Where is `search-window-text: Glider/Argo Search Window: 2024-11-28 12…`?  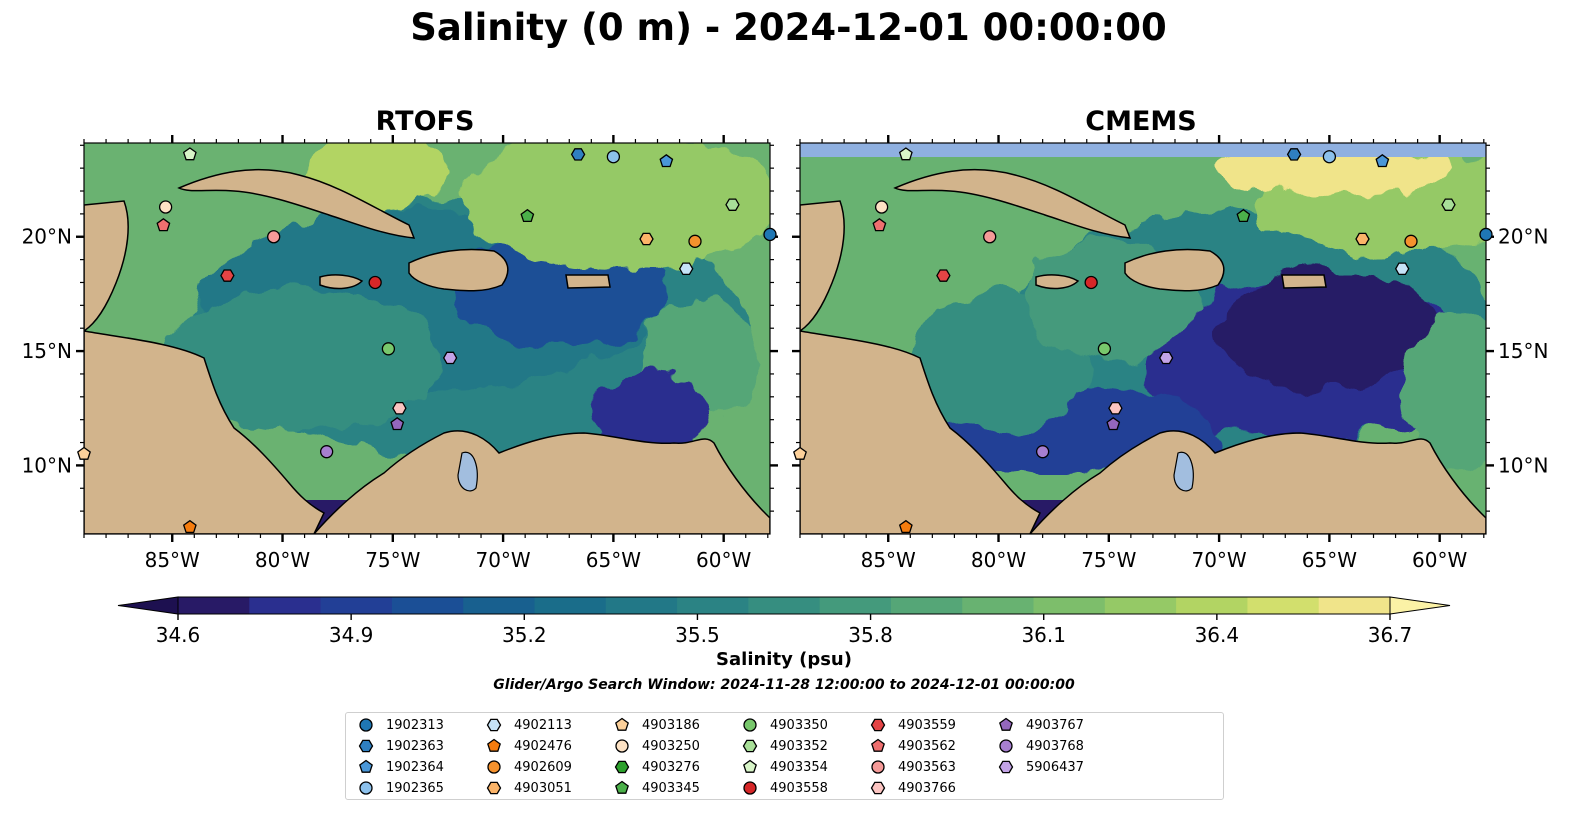 search-window-text: Glider/Argo Search Window: 2024-11-28 12… is located at coordinates (784, 685).